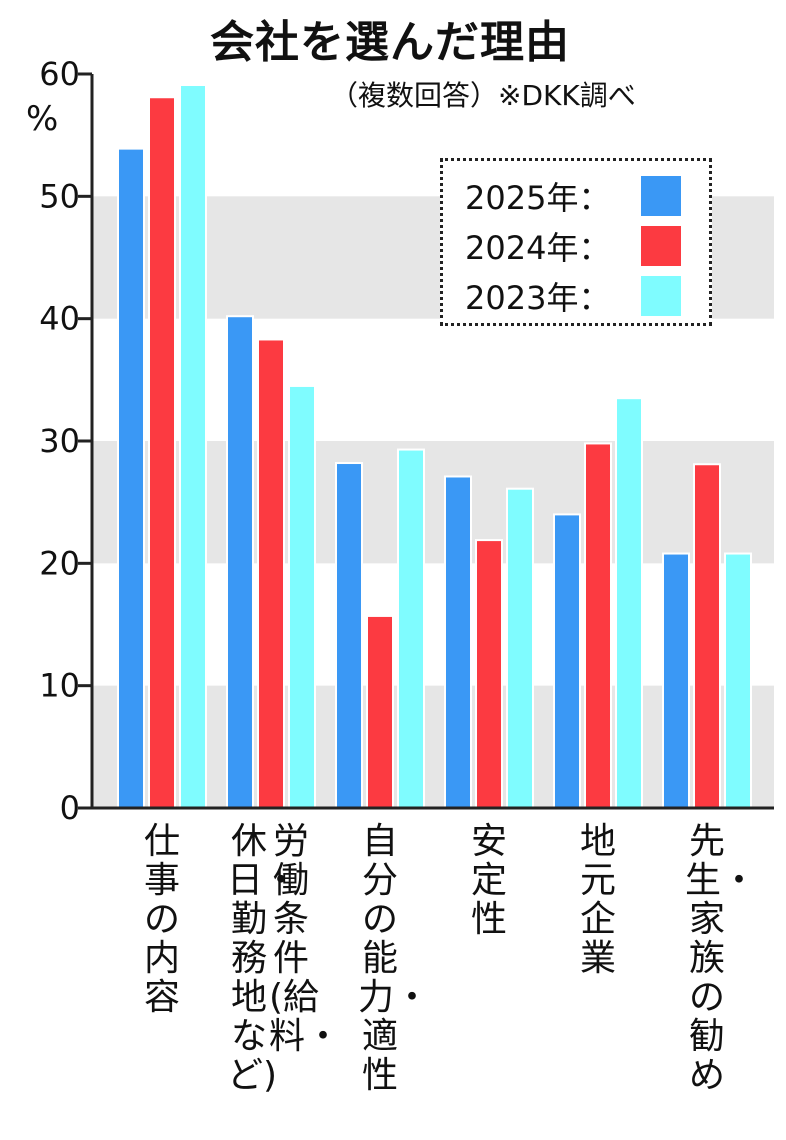  I want to click on category-label-4: 地元企業, so click(597, 900).